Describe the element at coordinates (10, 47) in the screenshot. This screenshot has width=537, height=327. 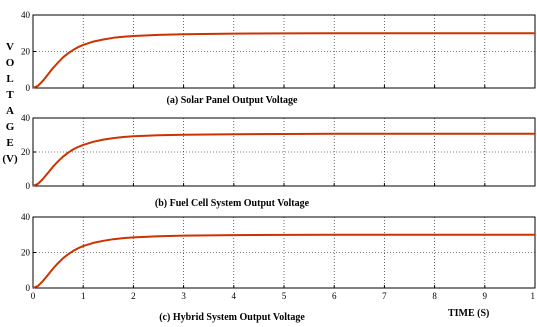
I see `y-axis-label-letter: V` at that location.